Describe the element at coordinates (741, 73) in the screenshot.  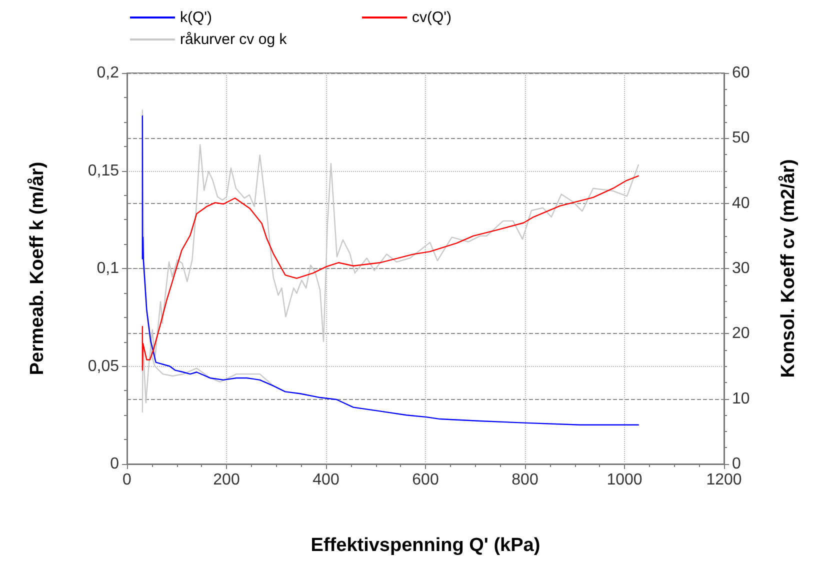
I see `y2-tick-label: 60` at that location.